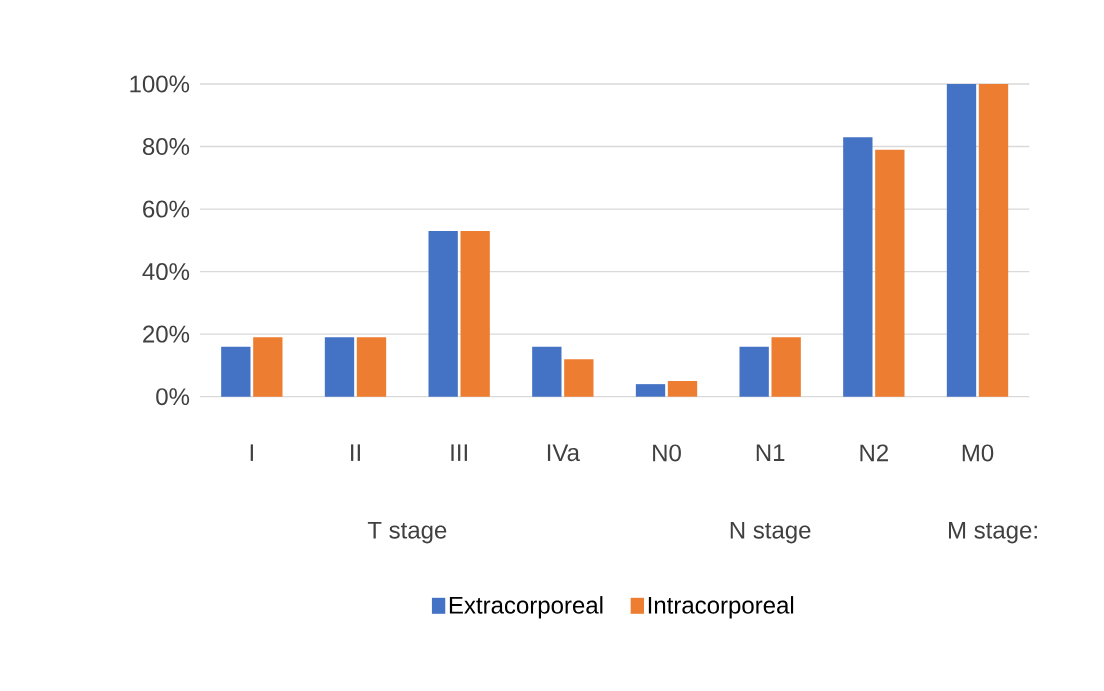 Image resolution: width=1104 pixels, height=691 pixels. Describe the element at coordinates (721, 607) in the screenshot. I see `legend-label: Intracorporeal` at that location.